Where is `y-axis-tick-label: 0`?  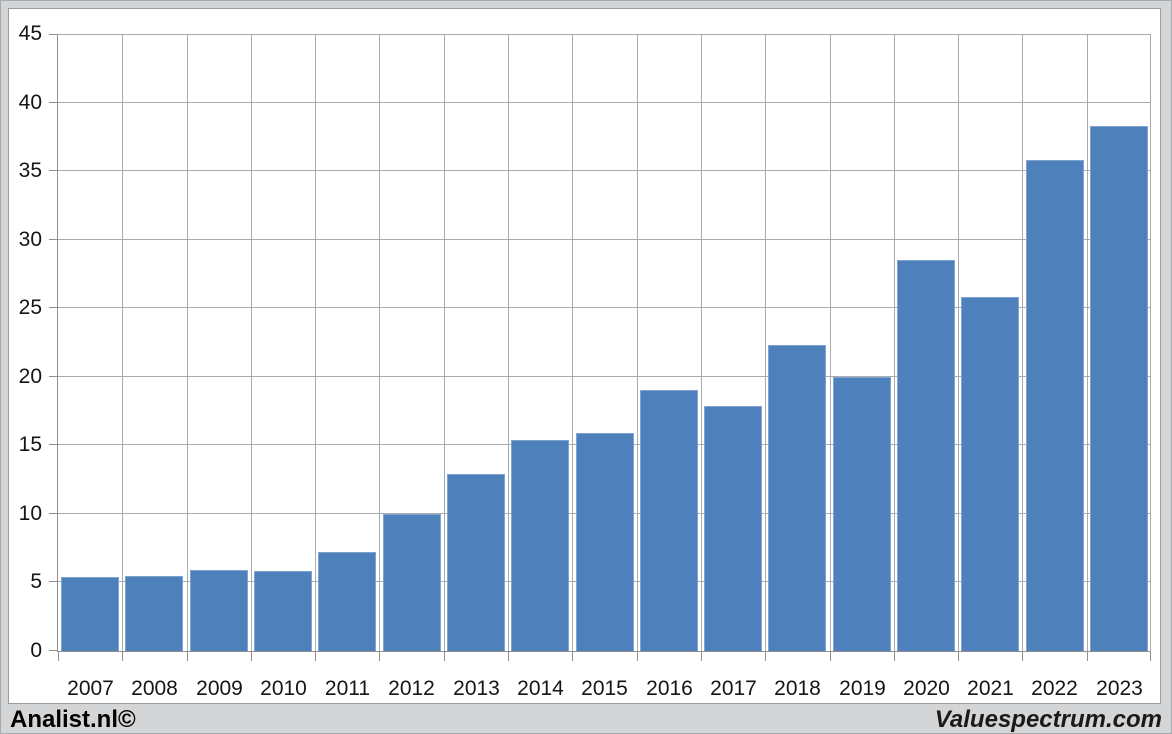
y-axis-tick-label: 0 is located at coordinates (36, 650).